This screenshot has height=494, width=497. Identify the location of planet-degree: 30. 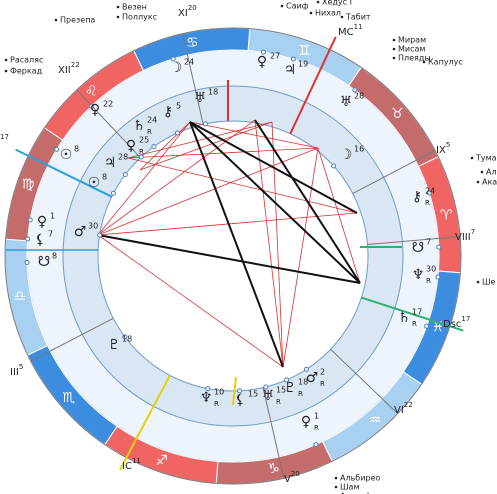
(431, 269).